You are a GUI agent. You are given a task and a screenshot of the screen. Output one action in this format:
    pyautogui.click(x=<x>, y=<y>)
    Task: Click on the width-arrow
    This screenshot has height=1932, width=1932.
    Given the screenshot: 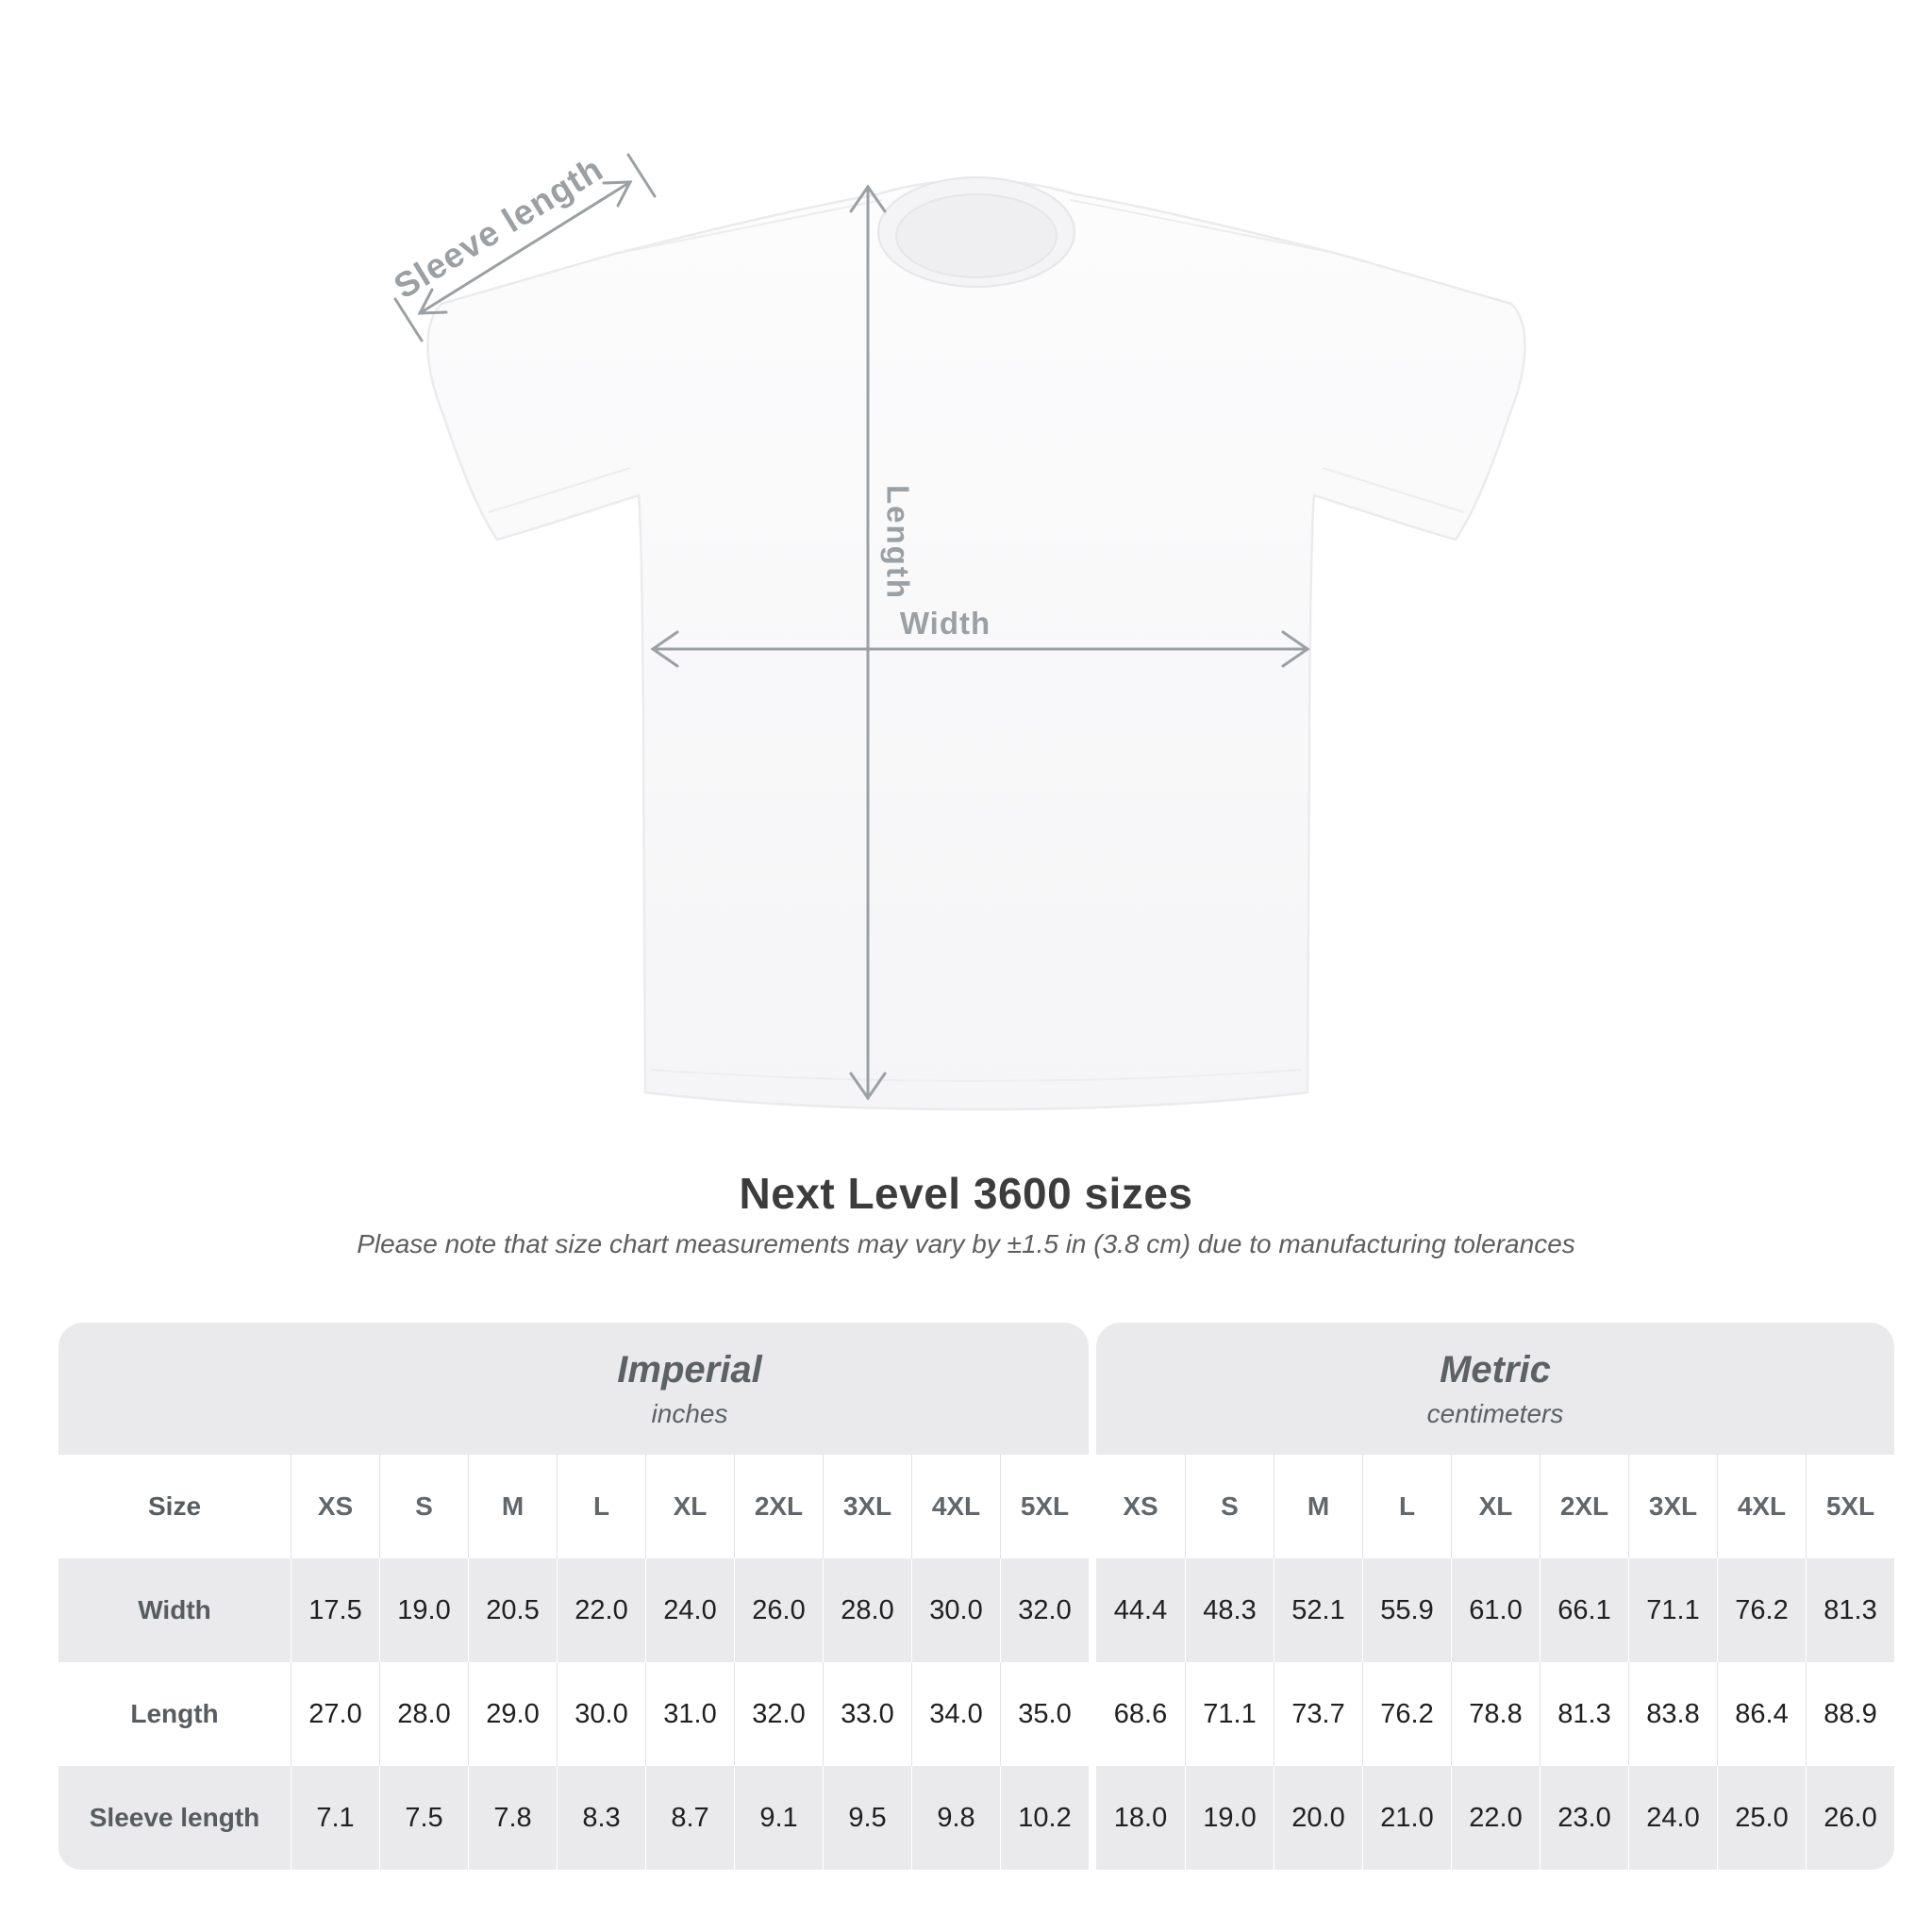 What is the action you would take?
    pyautogui.click(x=980, y=649)
    